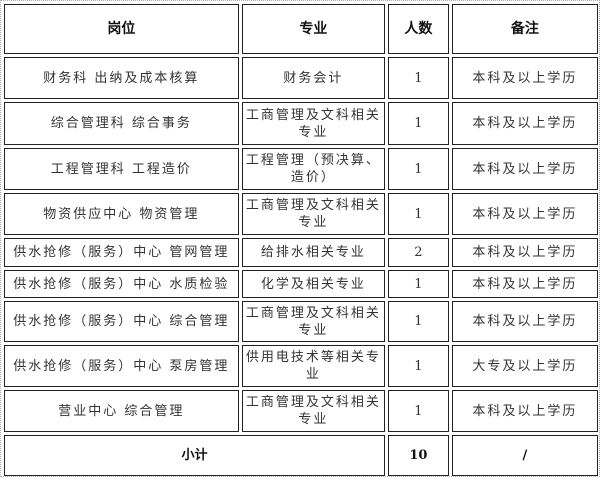 The image size is (600, 479). I want to click on header-row: 岗位 专业 人数 备注, so click(301, 29).